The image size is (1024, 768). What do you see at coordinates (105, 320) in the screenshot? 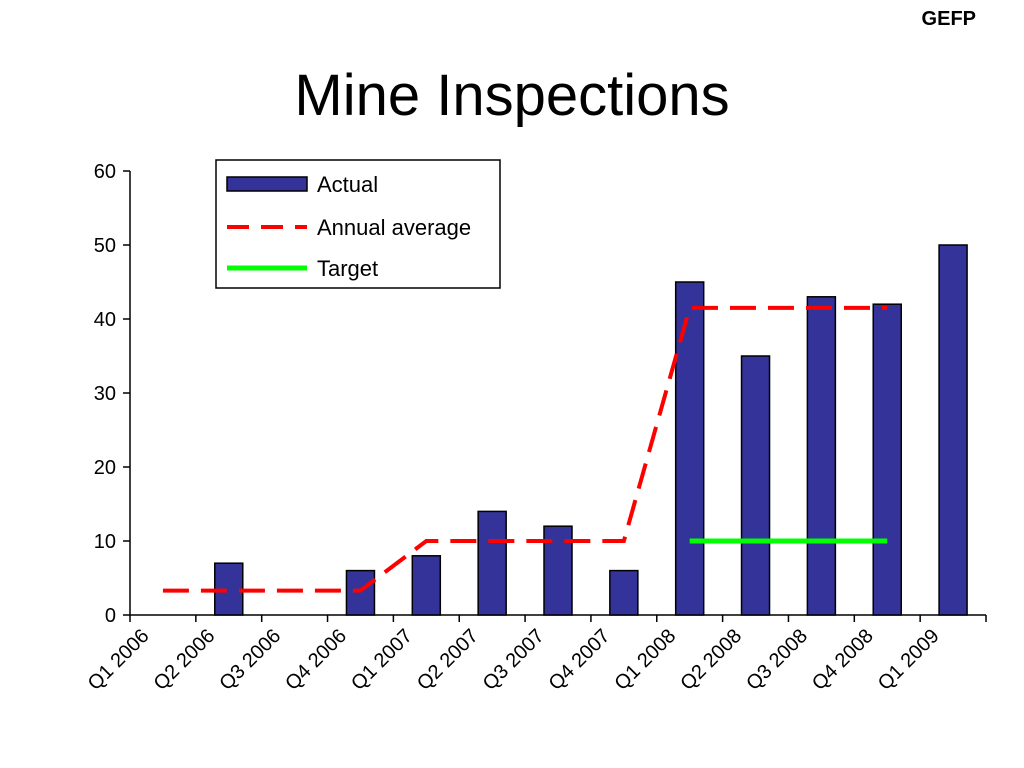
I see `y-tick-label: 40` at bounding box center [105, 320].